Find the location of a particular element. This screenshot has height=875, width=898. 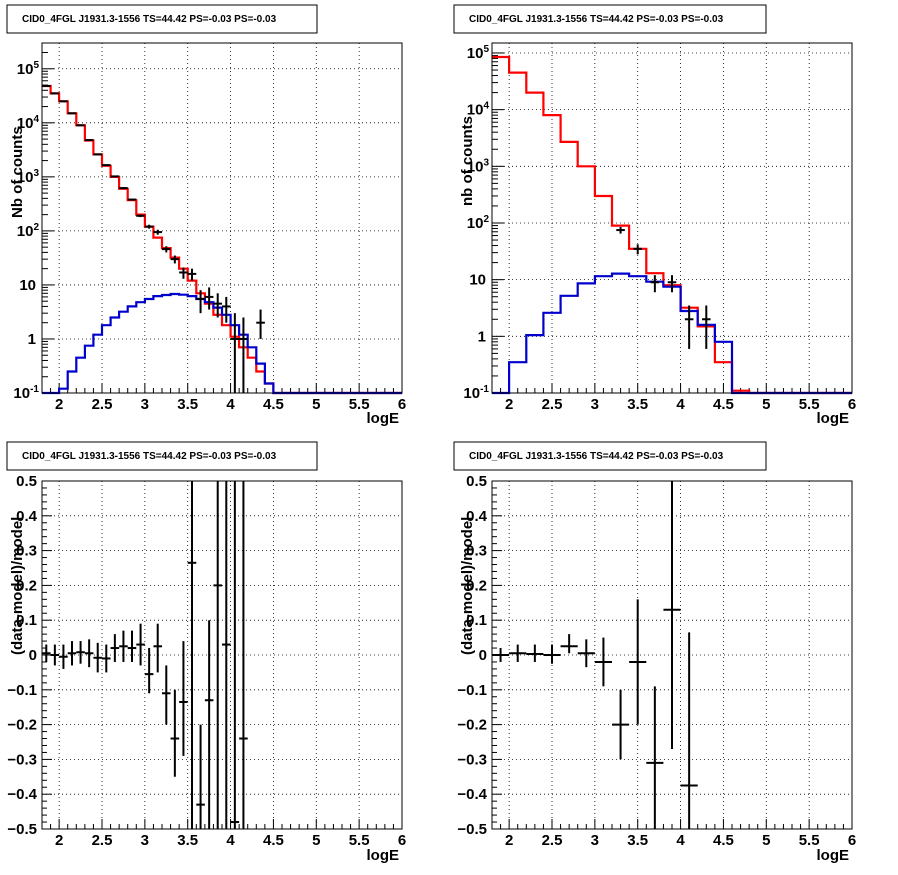

y-tick-label: 0.1 is located at coordinates (476, 620).